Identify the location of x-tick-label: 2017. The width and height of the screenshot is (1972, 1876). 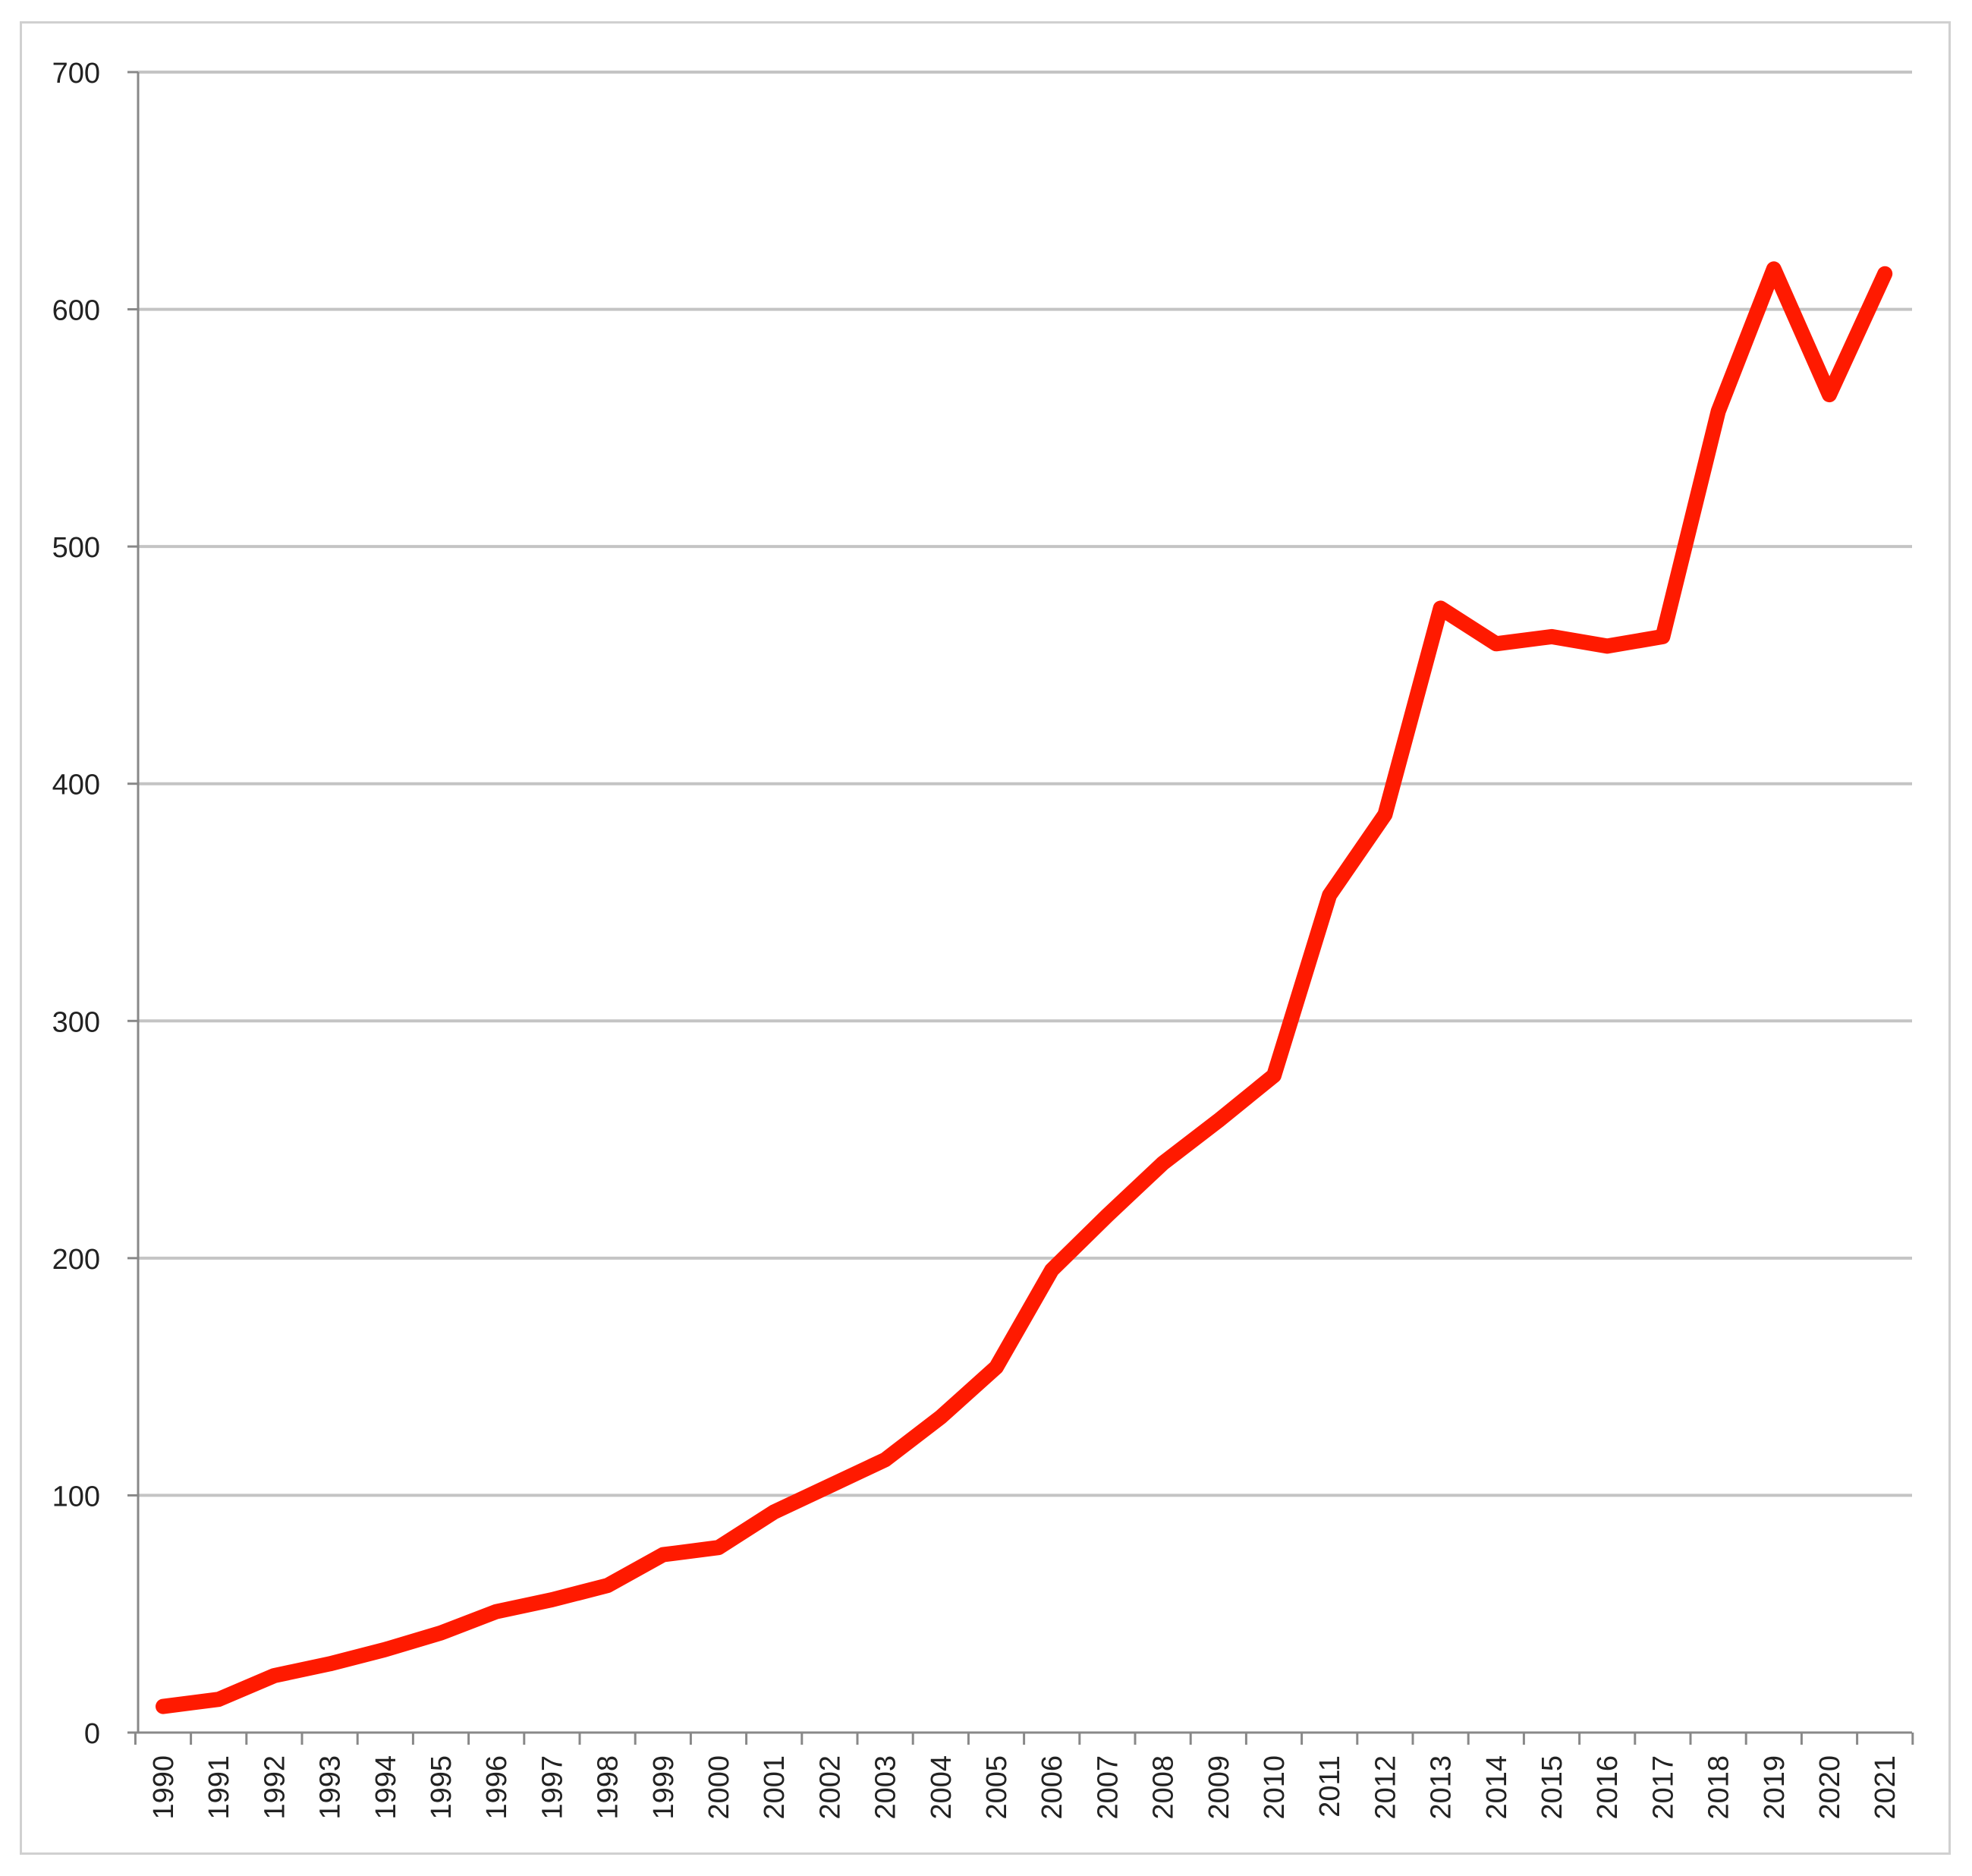
(1663, 1787).